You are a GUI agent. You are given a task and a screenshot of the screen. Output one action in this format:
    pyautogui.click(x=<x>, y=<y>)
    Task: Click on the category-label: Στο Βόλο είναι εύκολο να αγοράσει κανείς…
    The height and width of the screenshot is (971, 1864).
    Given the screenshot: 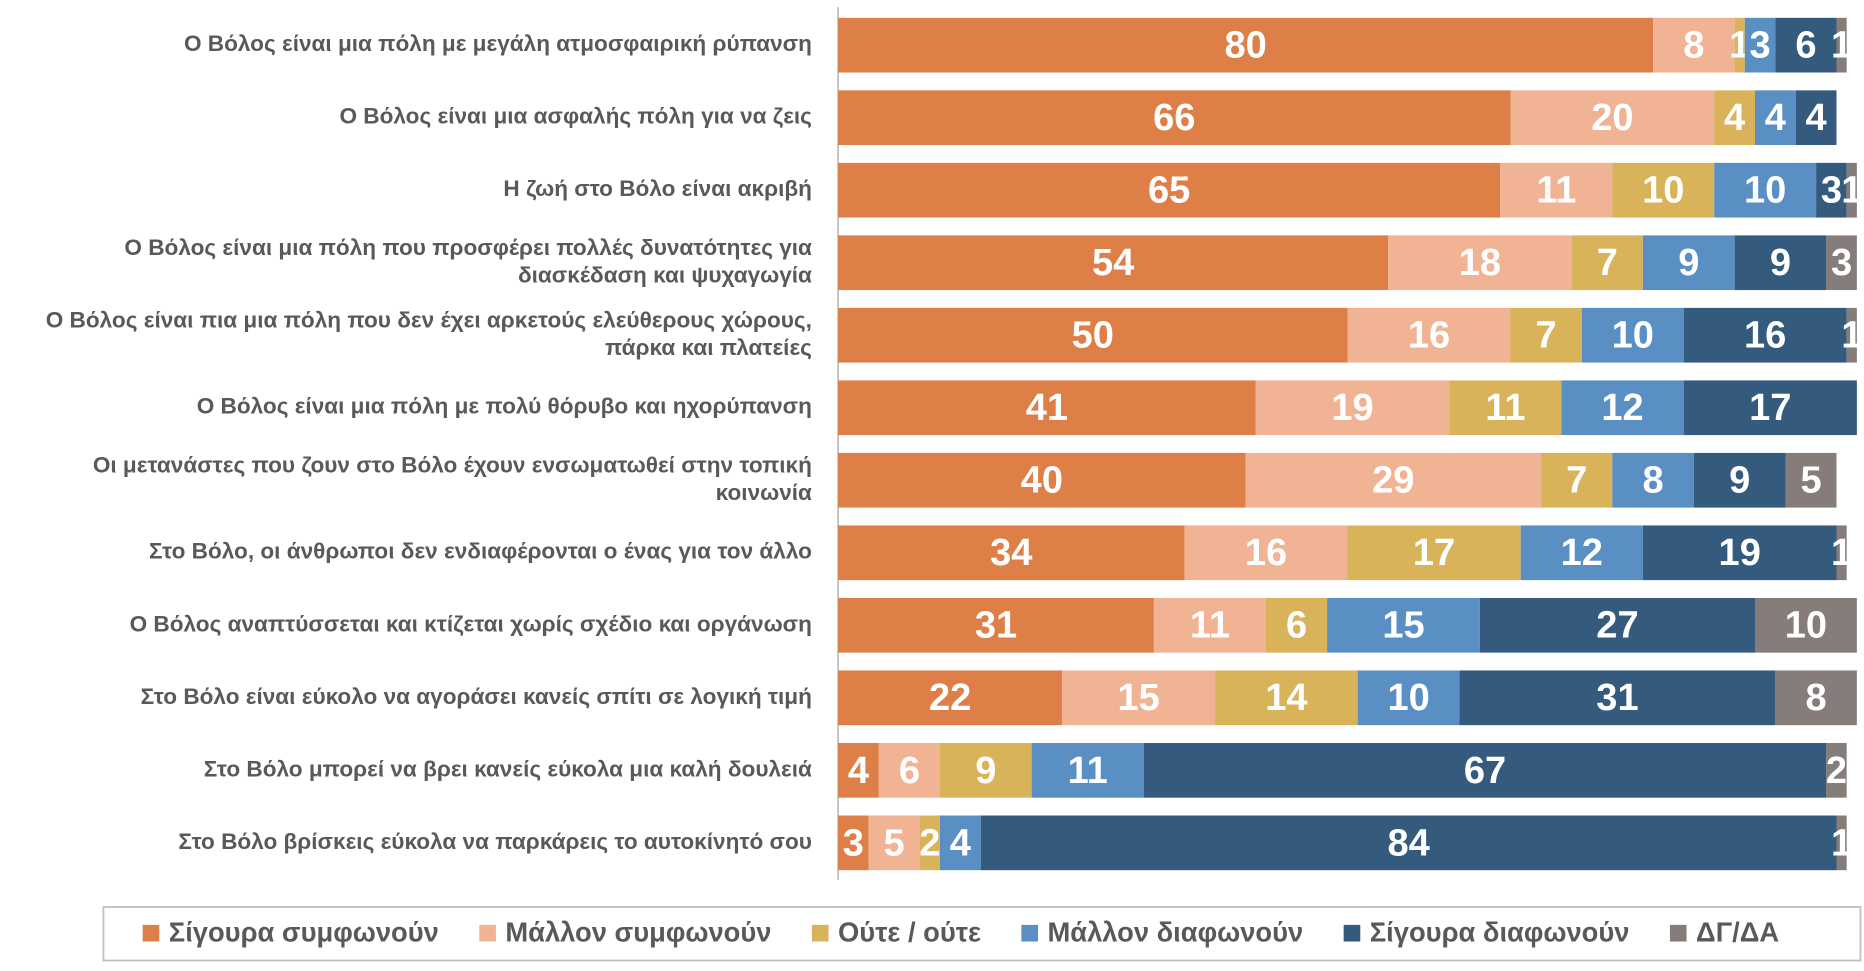 What is the action you would take?
    pyautogui.click(x=476, y=696)
    